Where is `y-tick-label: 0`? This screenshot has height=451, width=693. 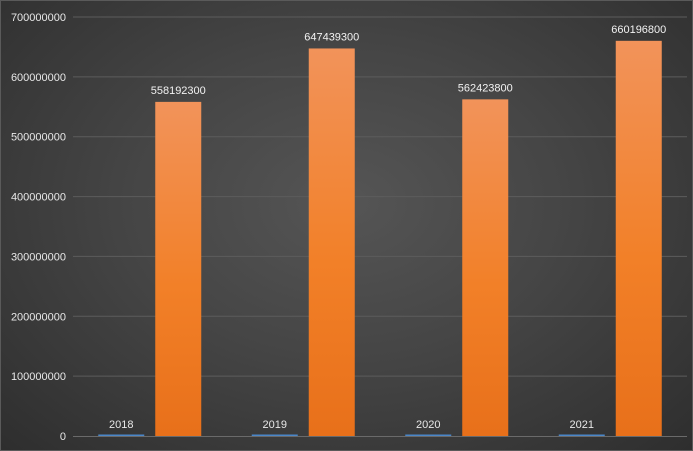
y-tick-label: 0 is located at coordinates (63, 437).